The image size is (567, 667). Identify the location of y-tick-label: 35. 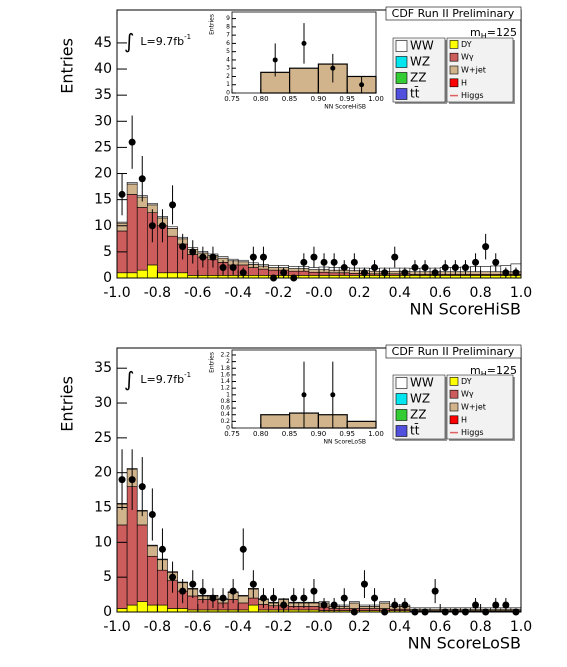
(103, 368).